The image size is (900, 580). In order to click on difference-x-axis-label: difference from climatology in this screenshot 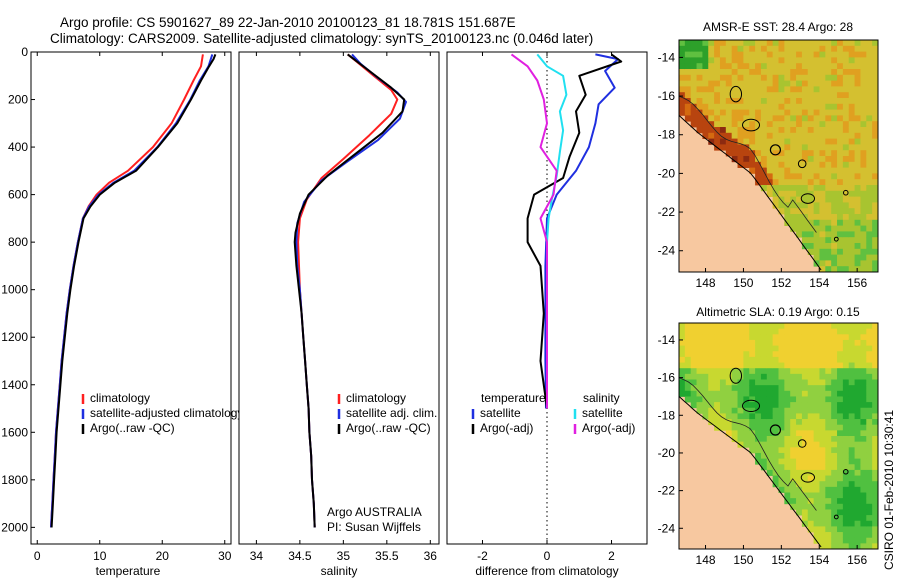, I will do `click(546, 571)`.